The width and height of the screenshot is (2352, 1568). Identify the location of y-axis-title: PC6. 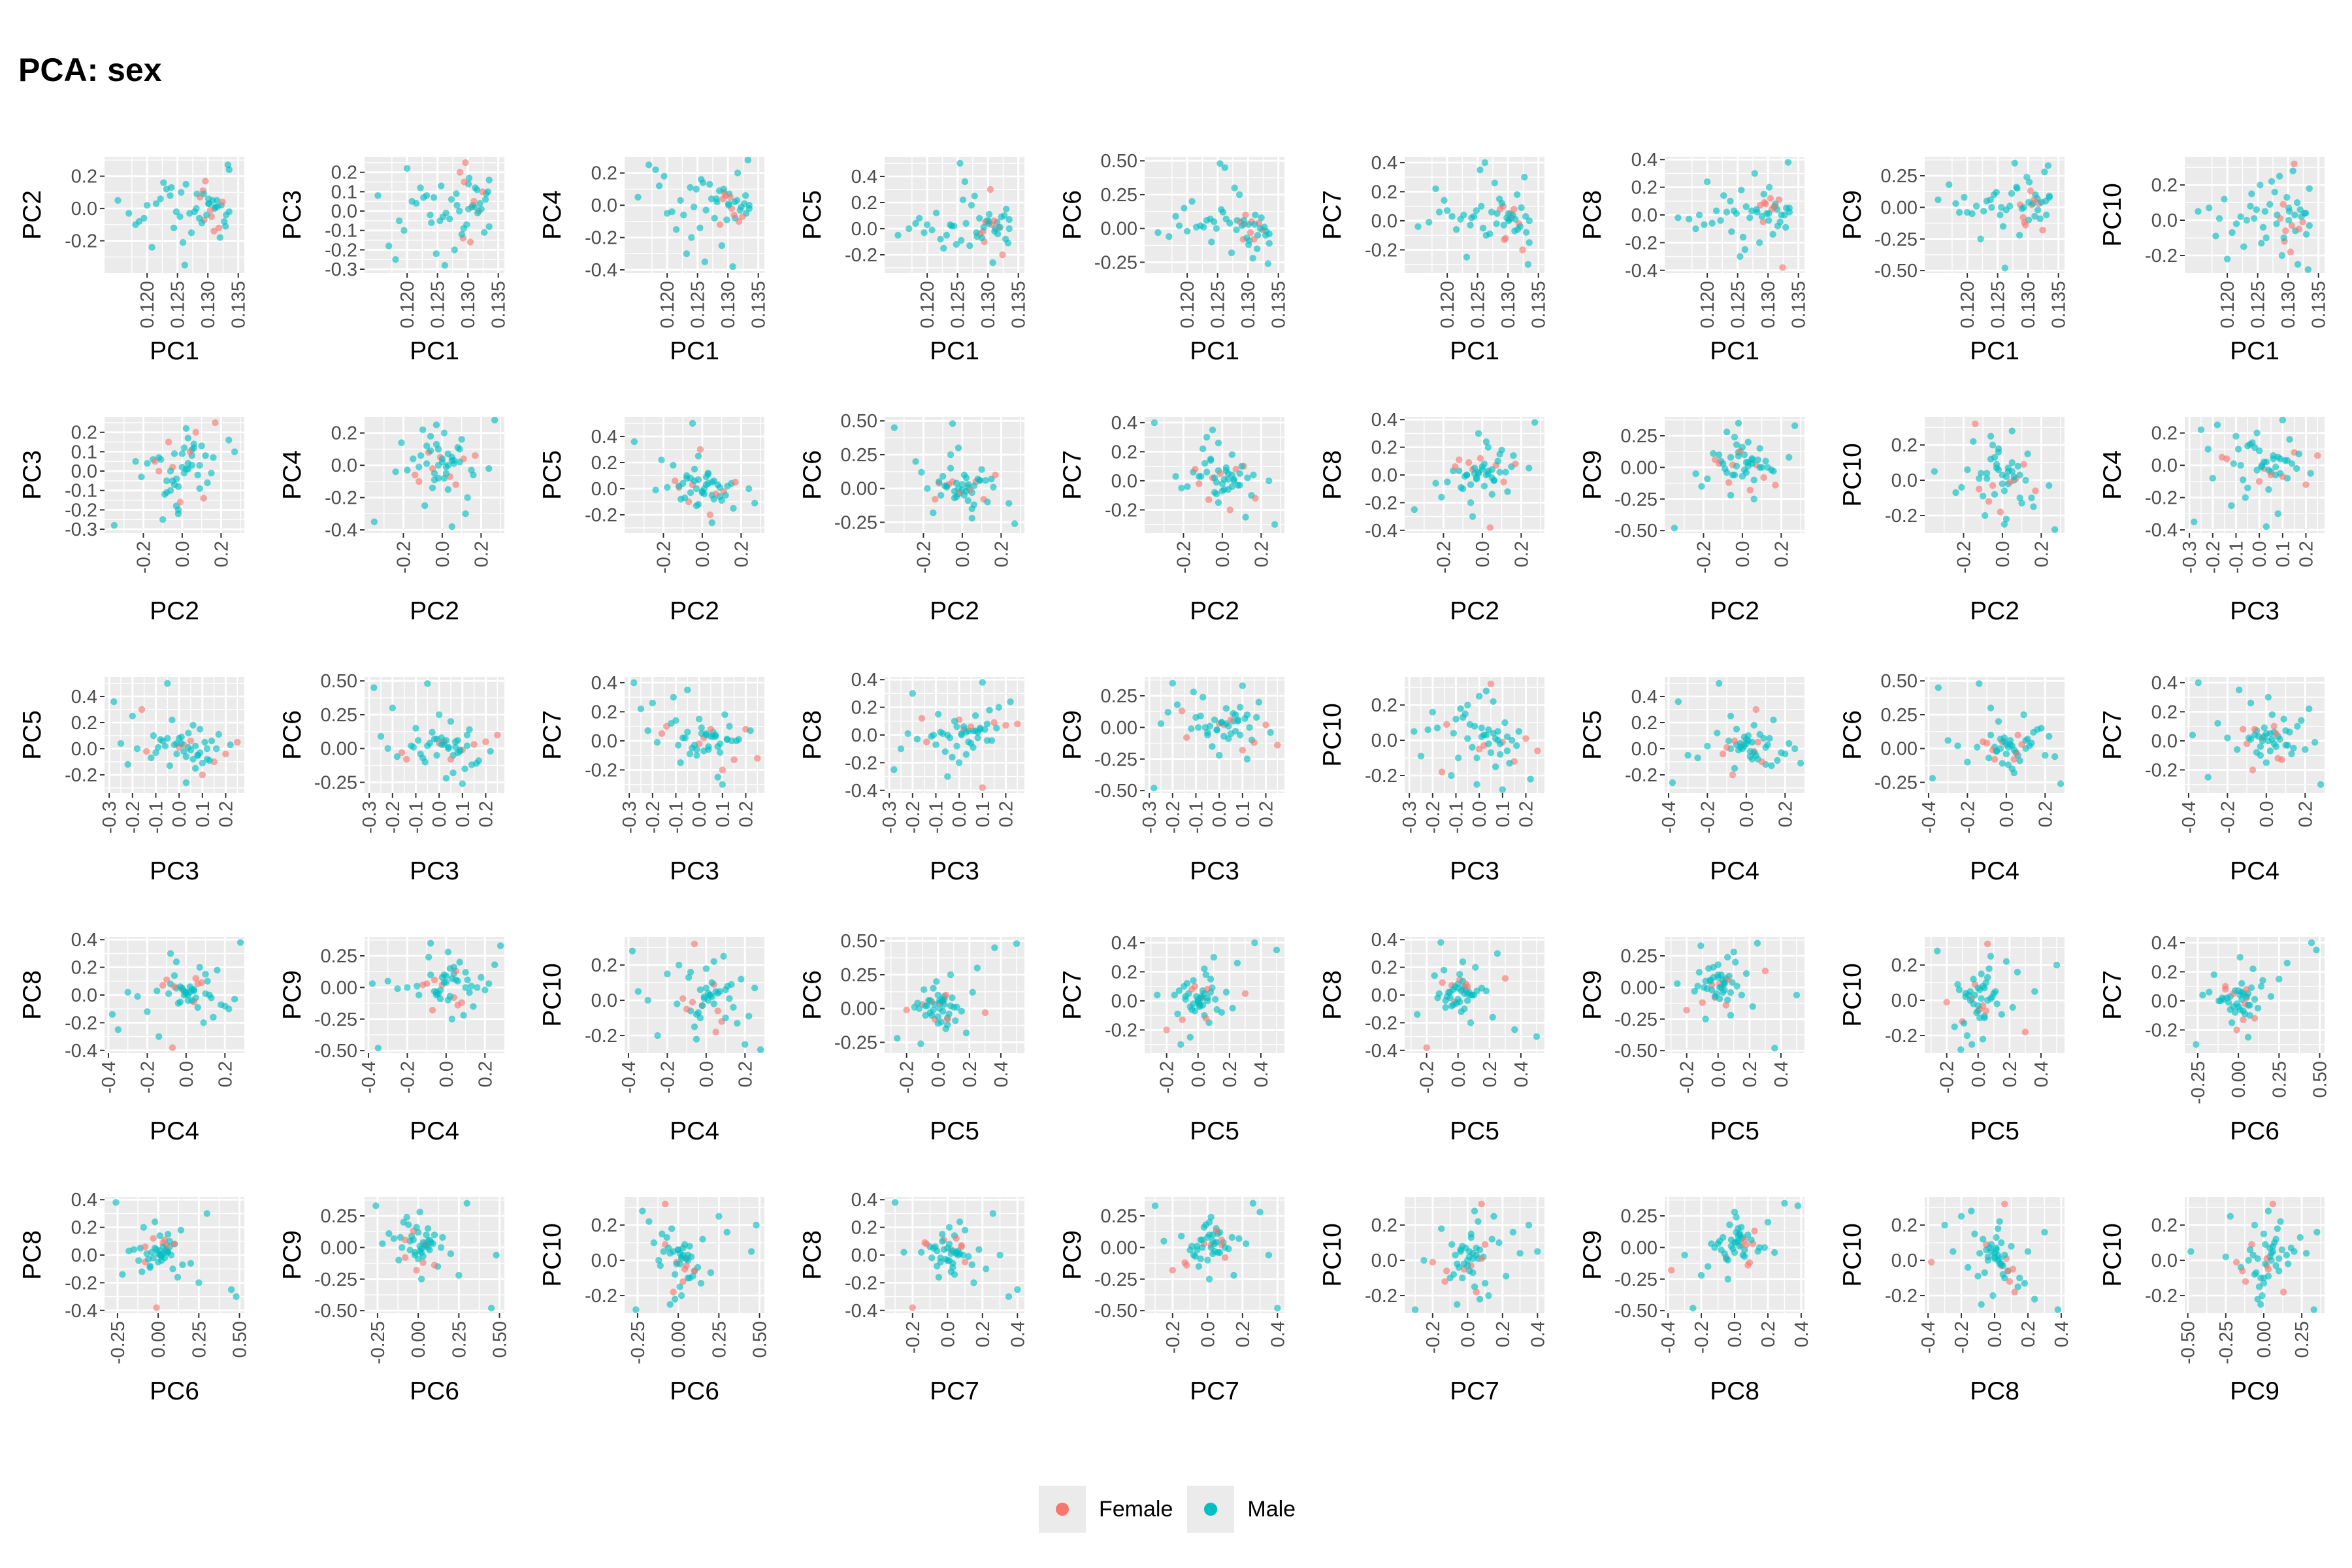
(812, 475).